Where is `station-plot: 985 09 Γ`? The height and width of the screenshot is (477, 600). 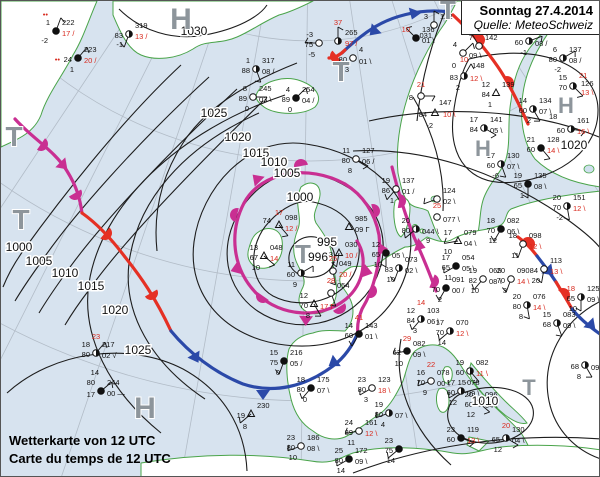 station-plot: 985 09 Γ is located at coordinates (357, 224).